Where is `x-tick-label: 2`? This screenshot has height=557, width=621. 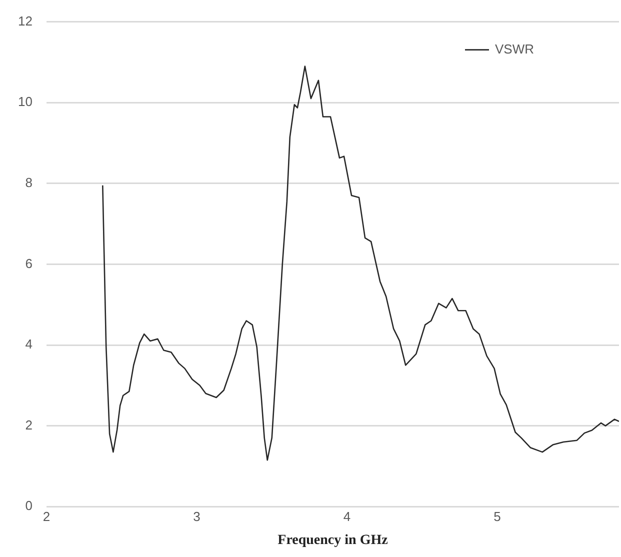
x-tick-label: 2 is located at coordinates (46, 516).